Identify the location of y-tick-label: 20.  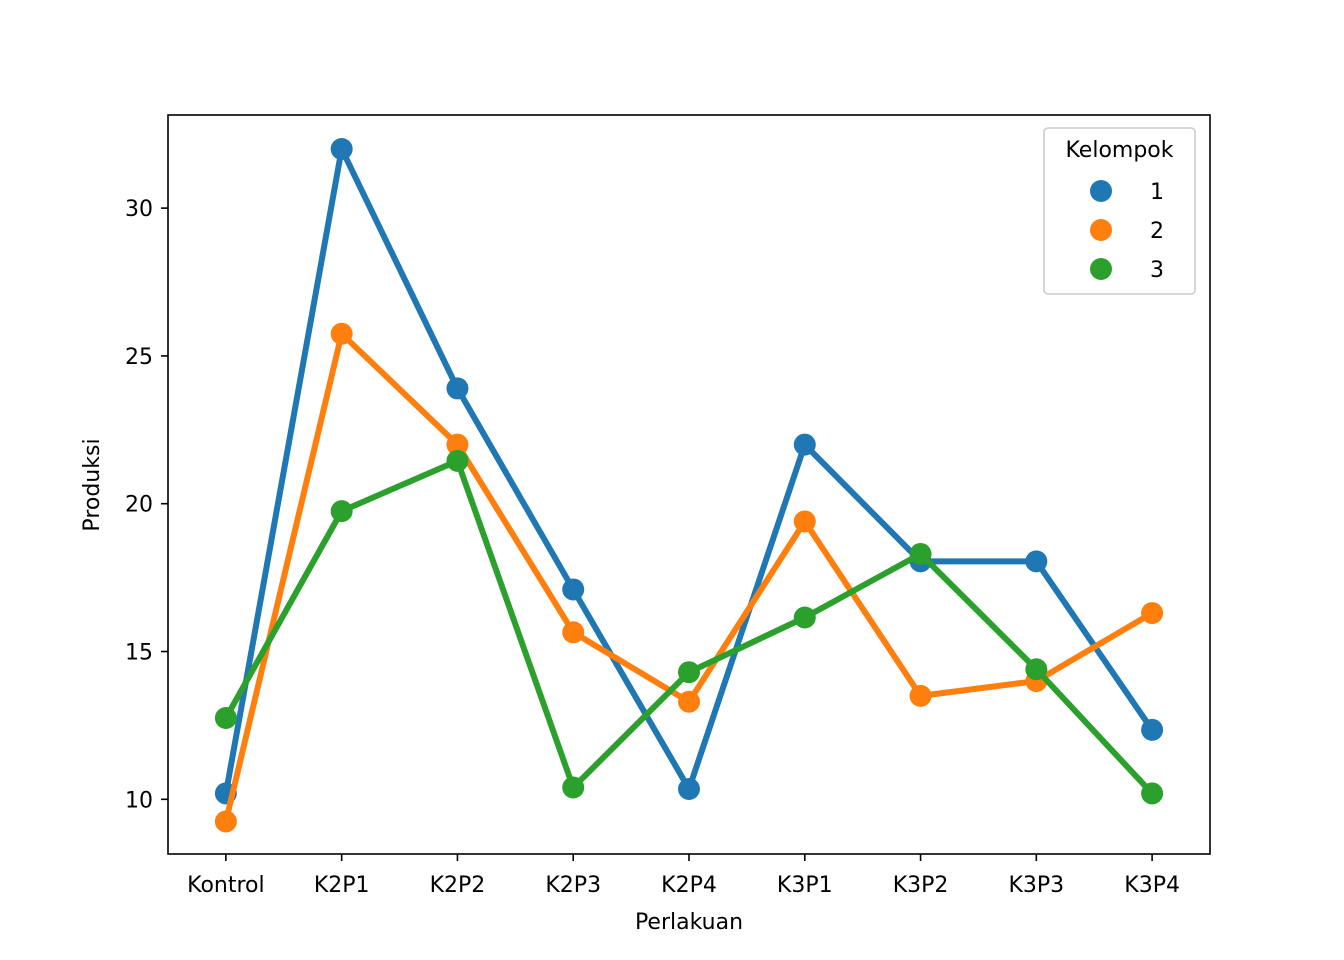
(139, 505).